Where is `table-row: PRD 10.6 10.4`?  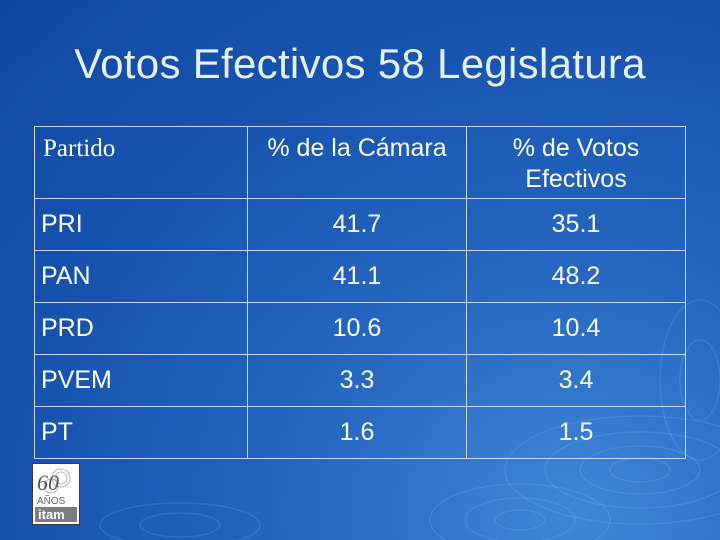 table-row: PRD 10.6 10.4 is located at coordinates (360, 328).